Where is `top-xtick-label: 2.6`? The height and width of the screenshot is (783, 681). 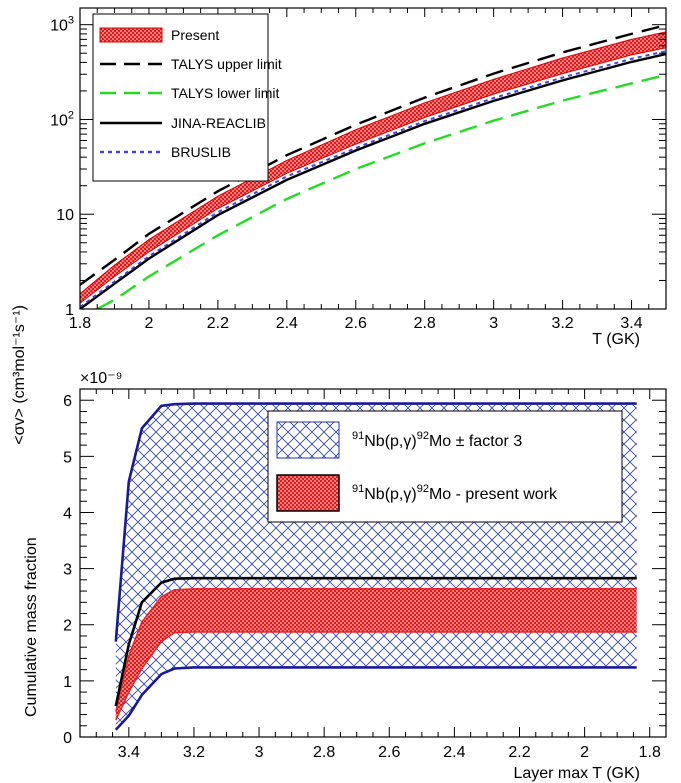 top-xtick-label: 2.6 is located at coordinates (356, 323).